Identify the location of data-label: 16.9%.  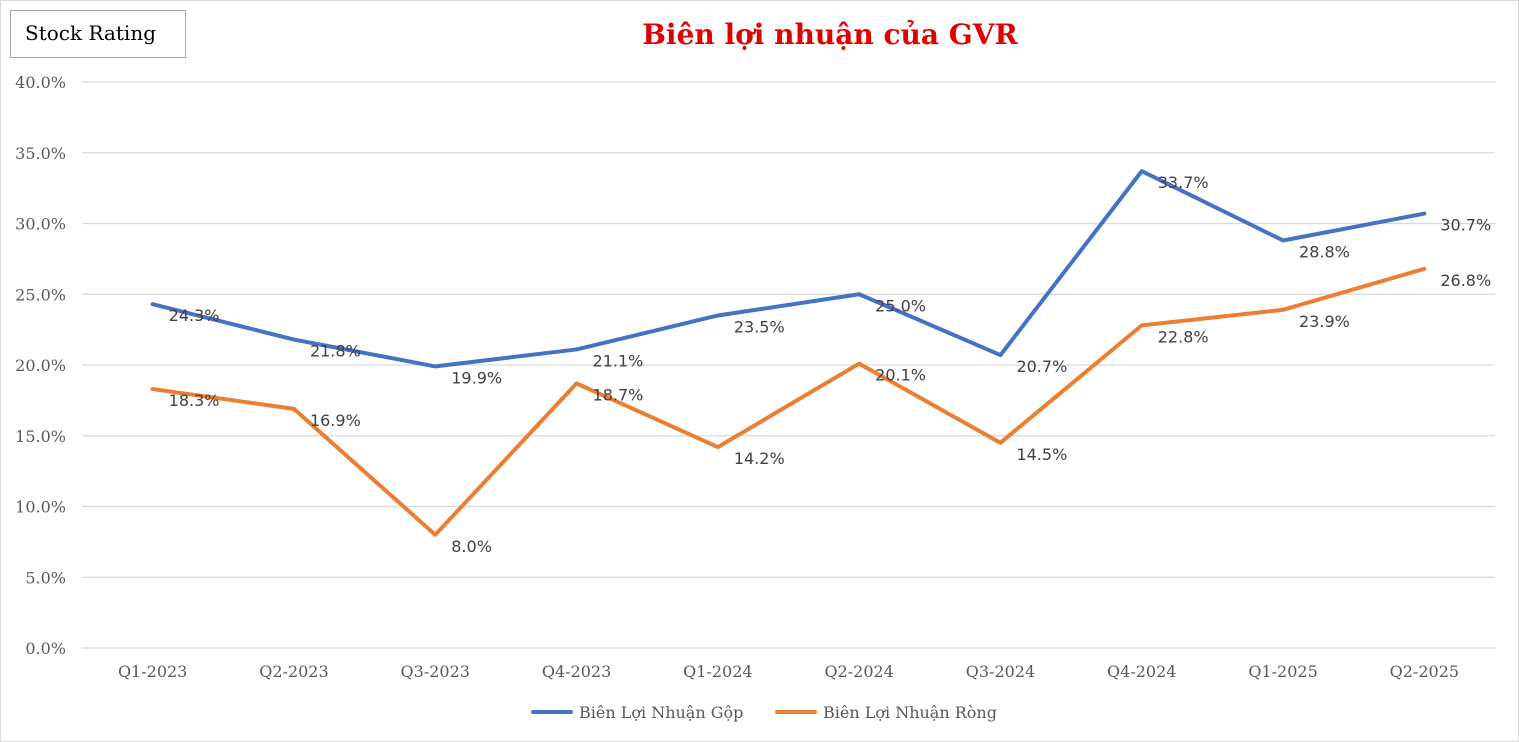
(335, 420).